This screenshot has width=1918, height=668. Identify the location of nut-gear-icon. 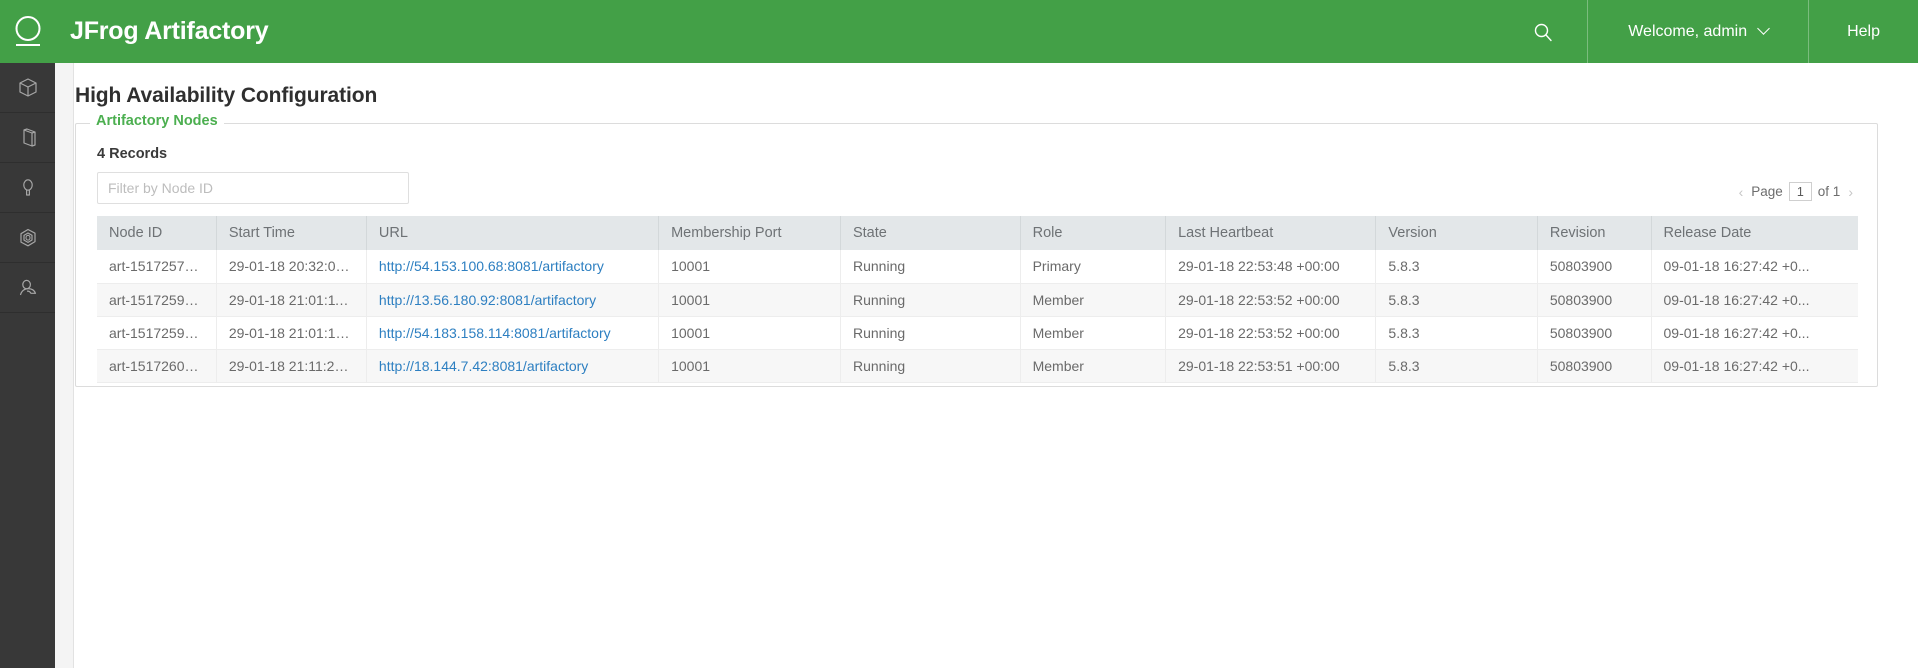
(27, 237).